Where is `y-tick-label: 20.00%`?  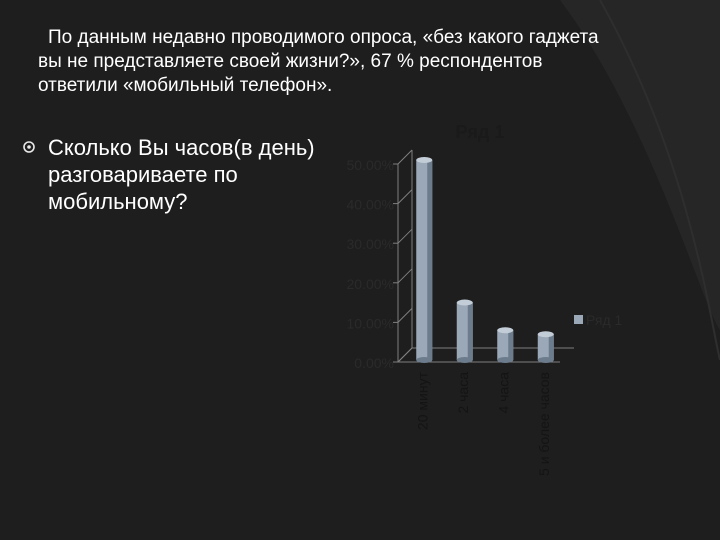 y-tick-label: 20.00% is located at coordinates (370, 284).